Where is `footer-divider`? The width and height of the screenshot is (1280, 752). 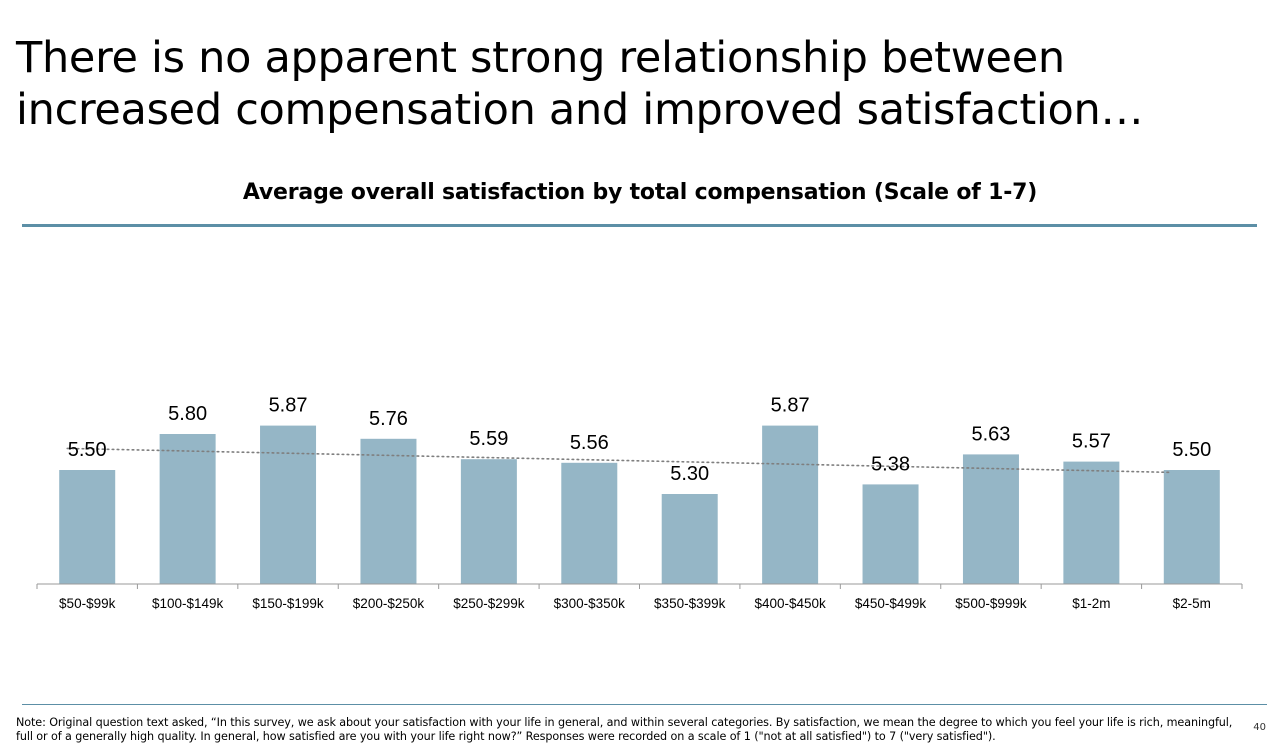
footer-divider is located at coordinates (644, 704).